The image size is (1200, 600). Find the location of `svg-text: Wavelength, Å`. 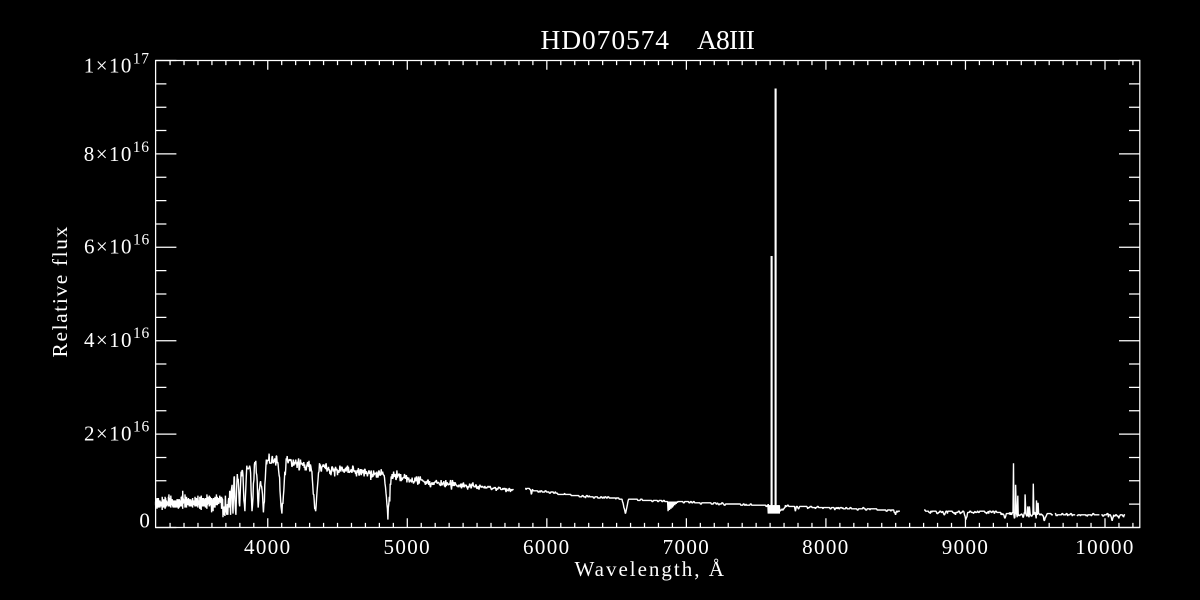

svg-text: Wavelength, Å is located at coordinates (650, 569).